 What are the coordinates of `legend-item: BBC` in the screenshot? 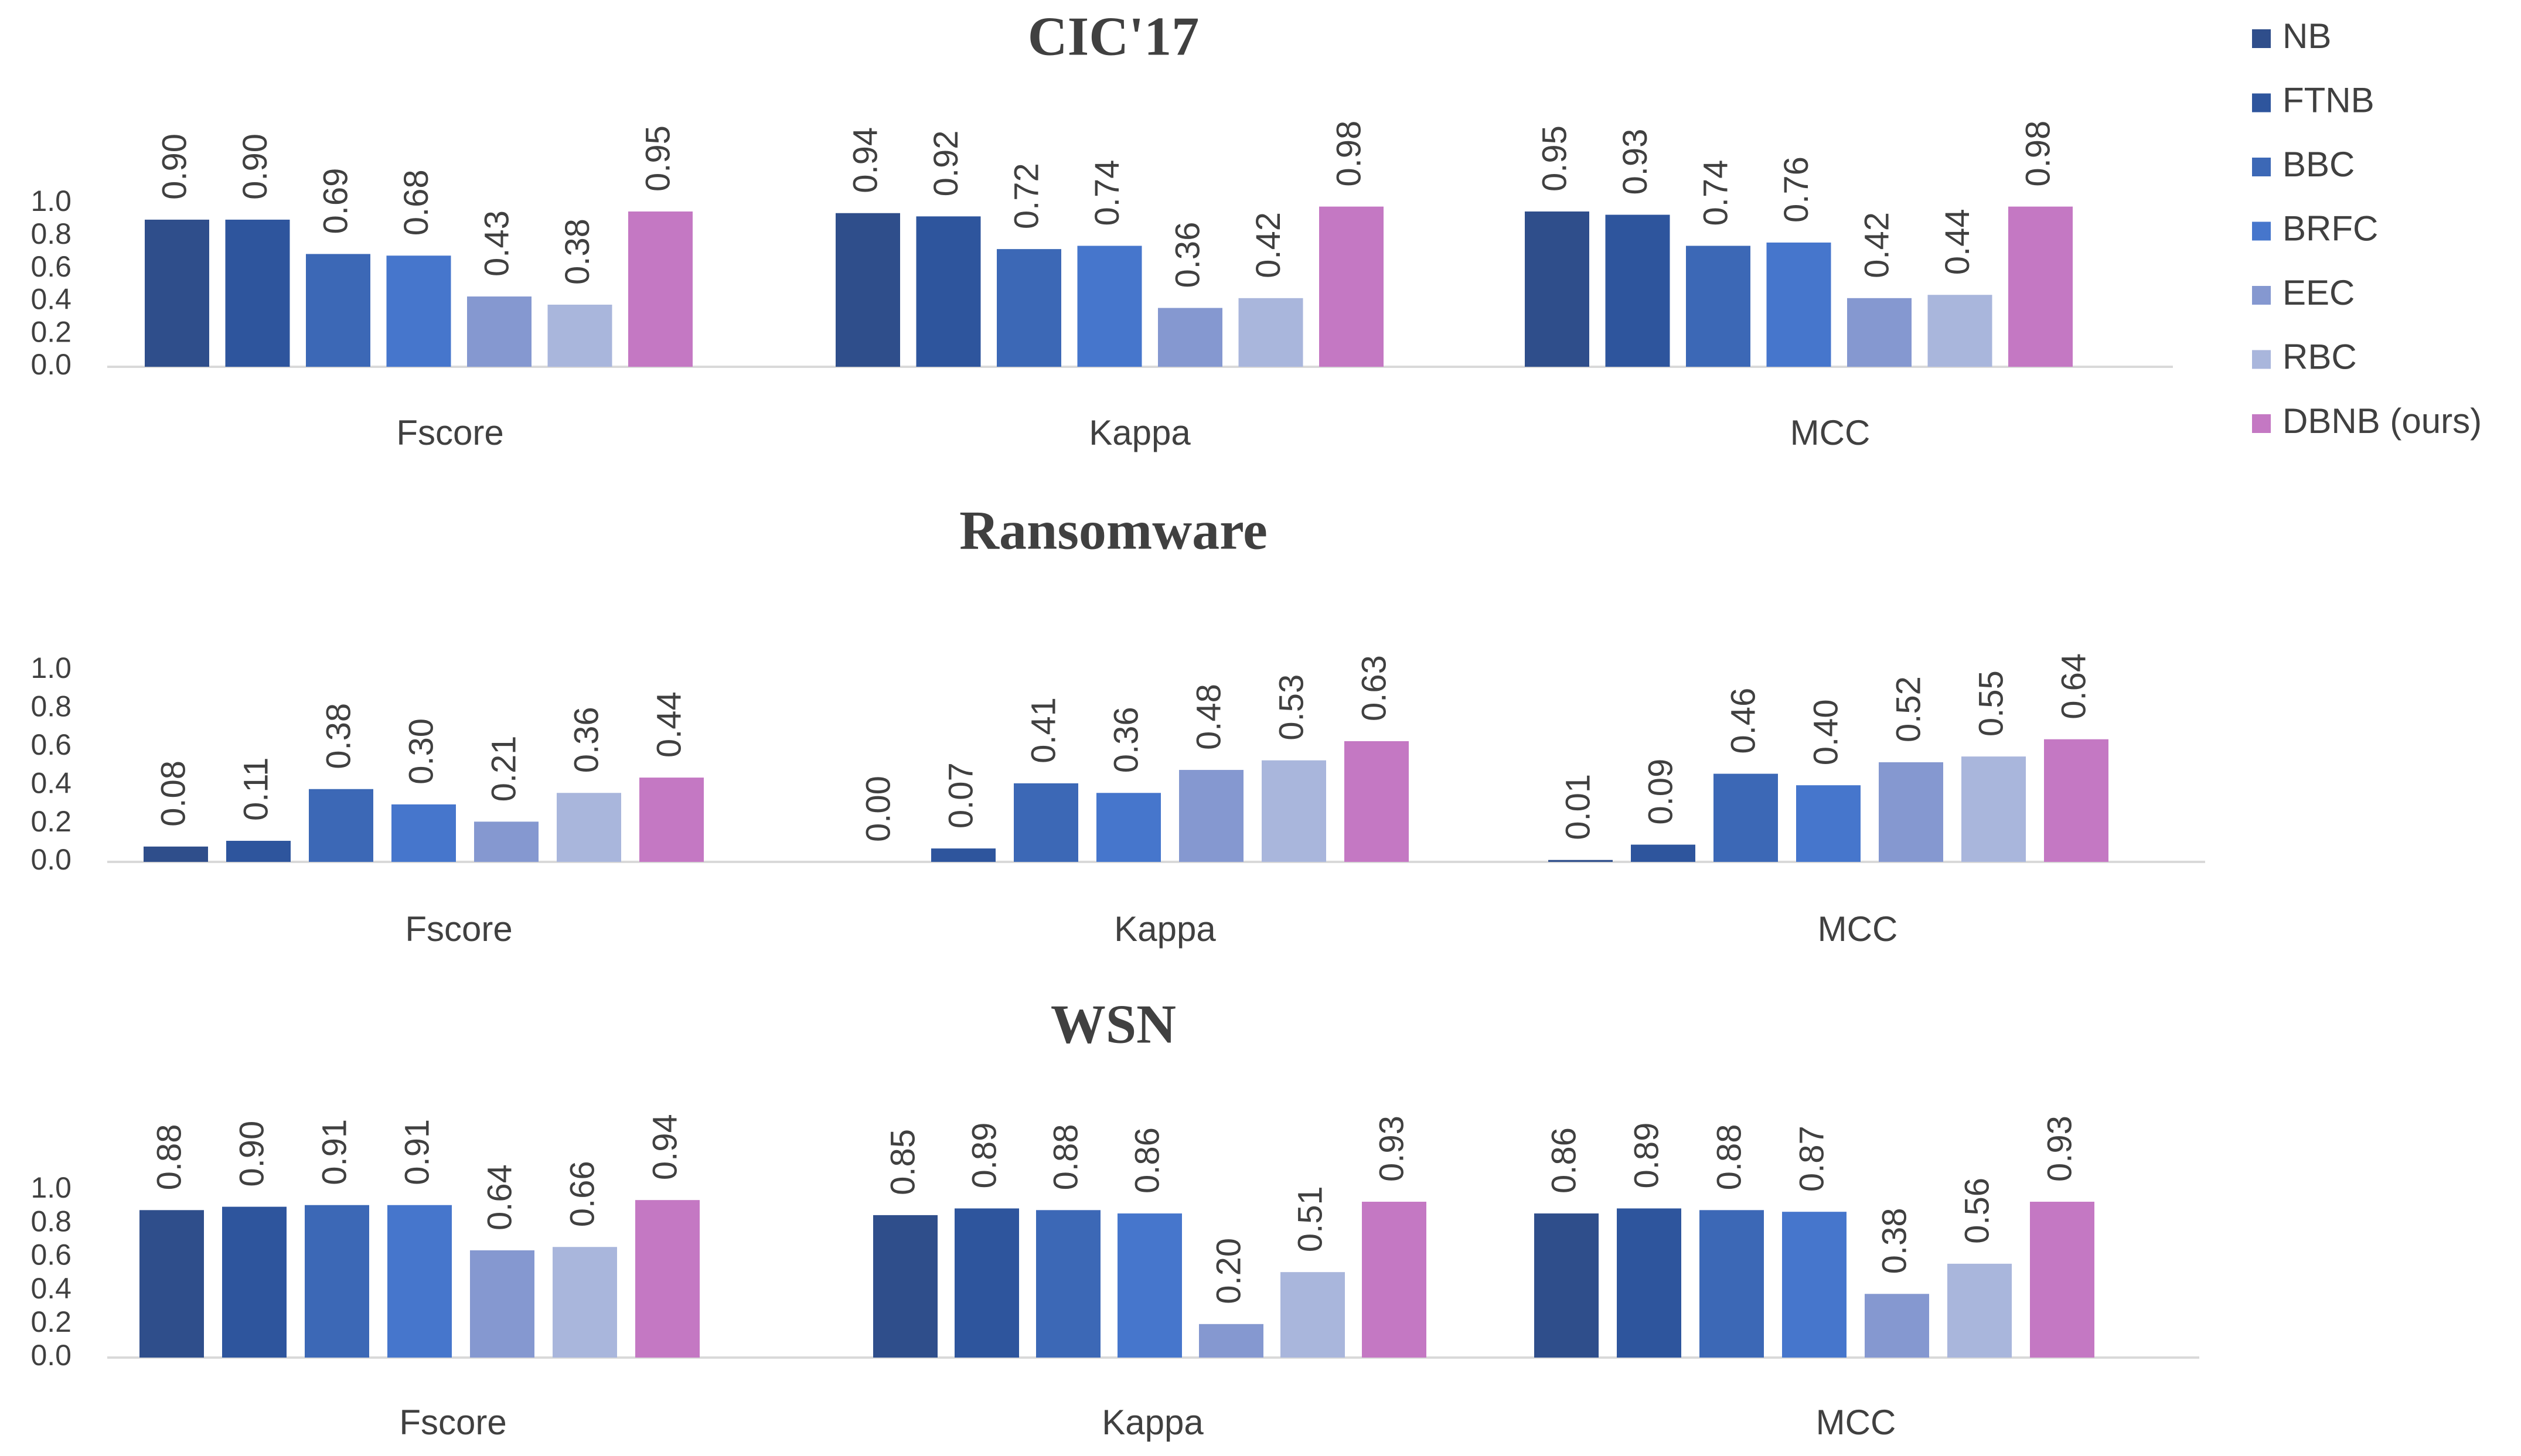 It's located at (2303, 164).